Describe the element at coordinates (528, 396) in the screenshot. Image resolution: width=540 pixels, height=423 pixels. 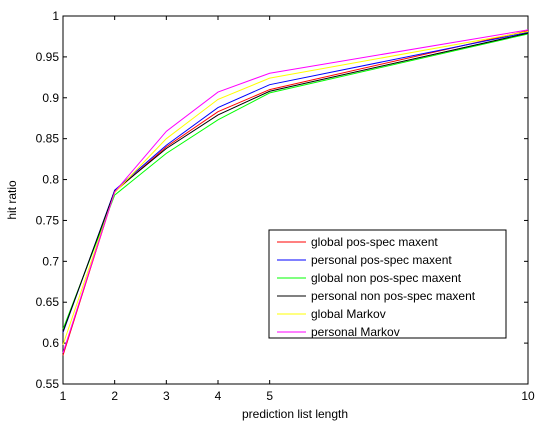
I see `x-tick-label: 10` at that location.